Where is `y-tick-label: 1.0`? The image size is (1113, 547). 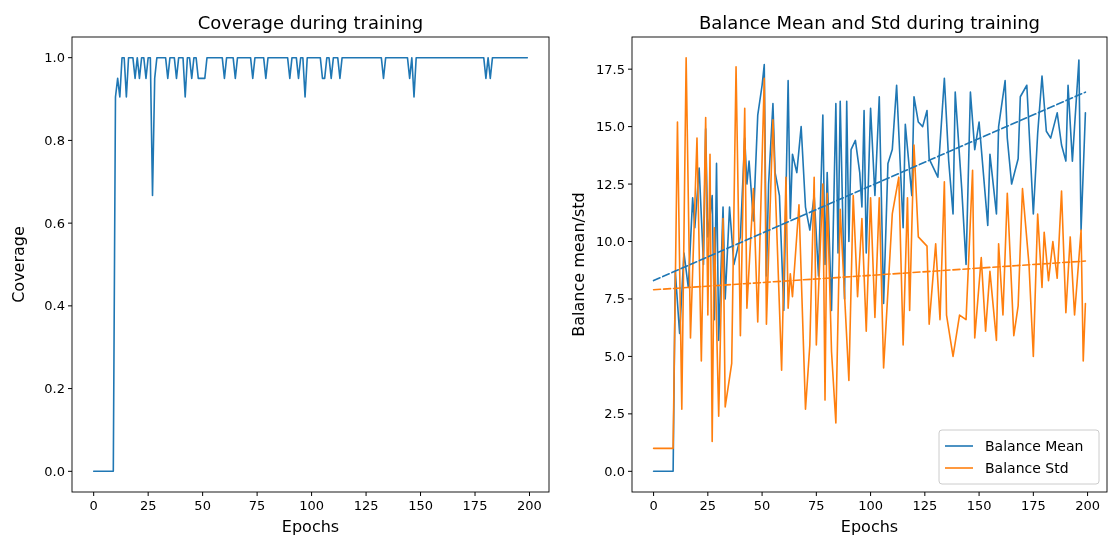 y-tick-label: 1.0 is located at coordinates (54, 58).